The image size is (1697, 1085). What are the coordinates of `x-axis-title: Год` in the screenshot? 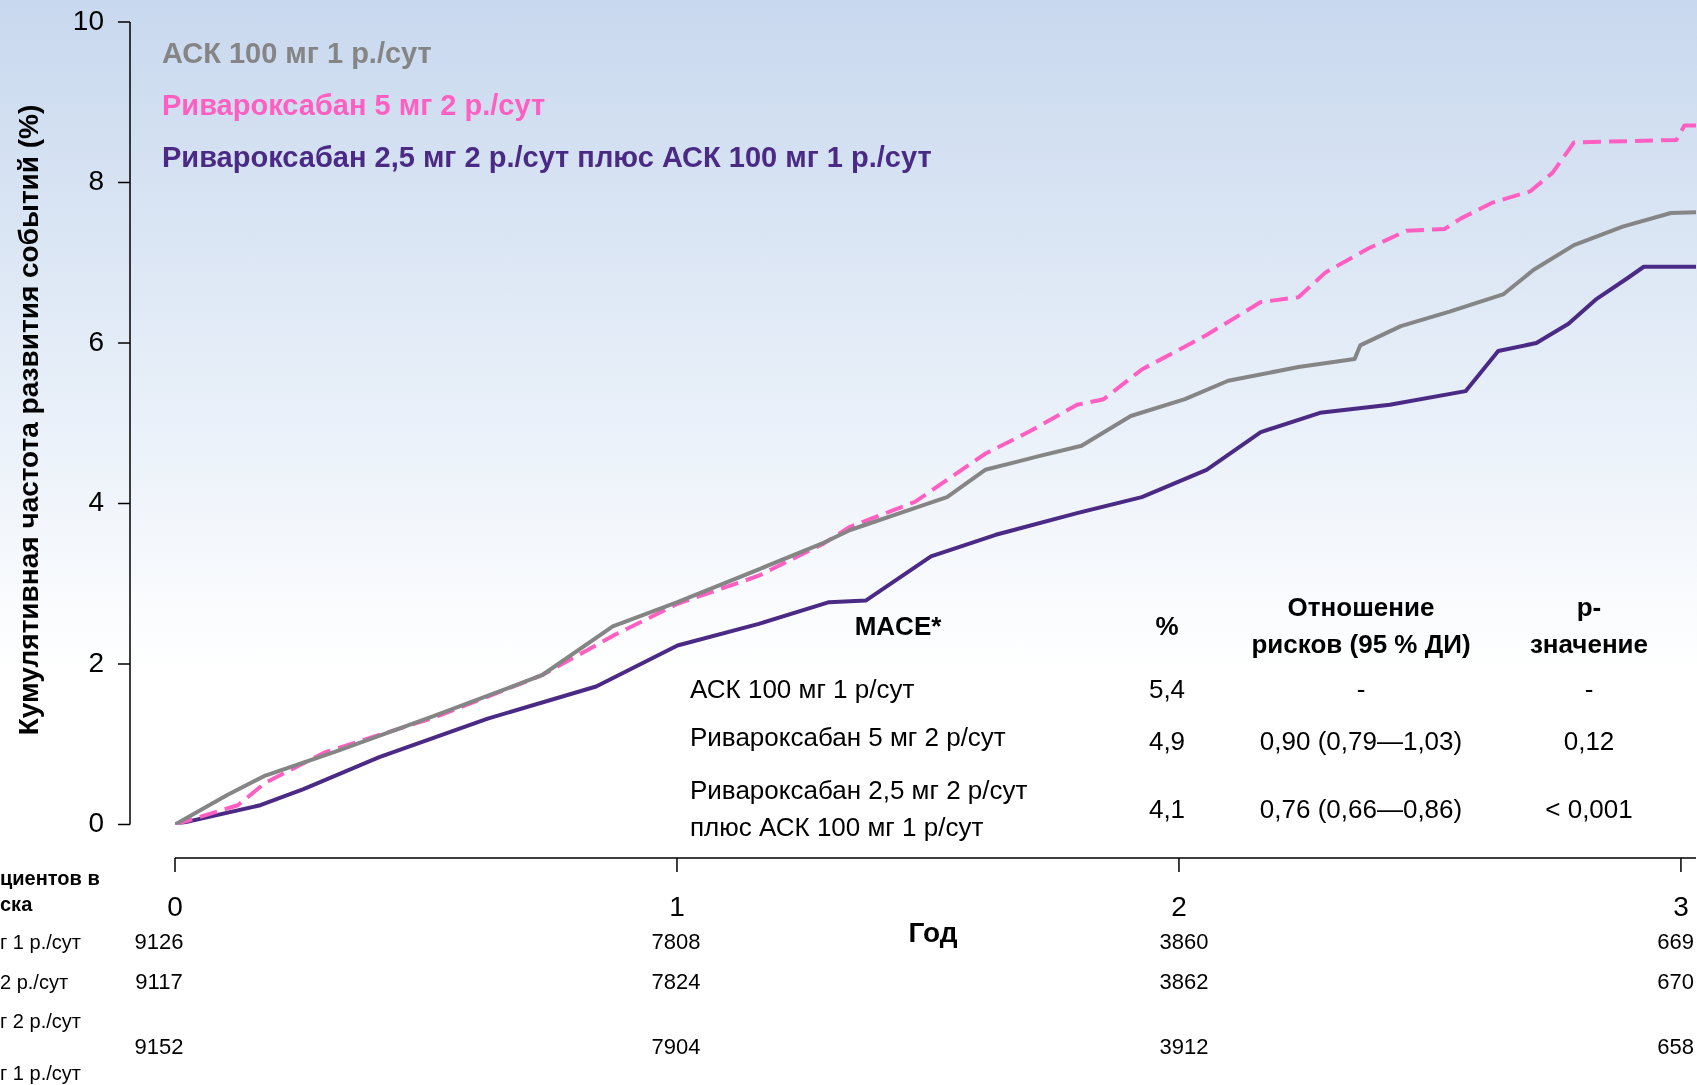 It's located at (933, 932).